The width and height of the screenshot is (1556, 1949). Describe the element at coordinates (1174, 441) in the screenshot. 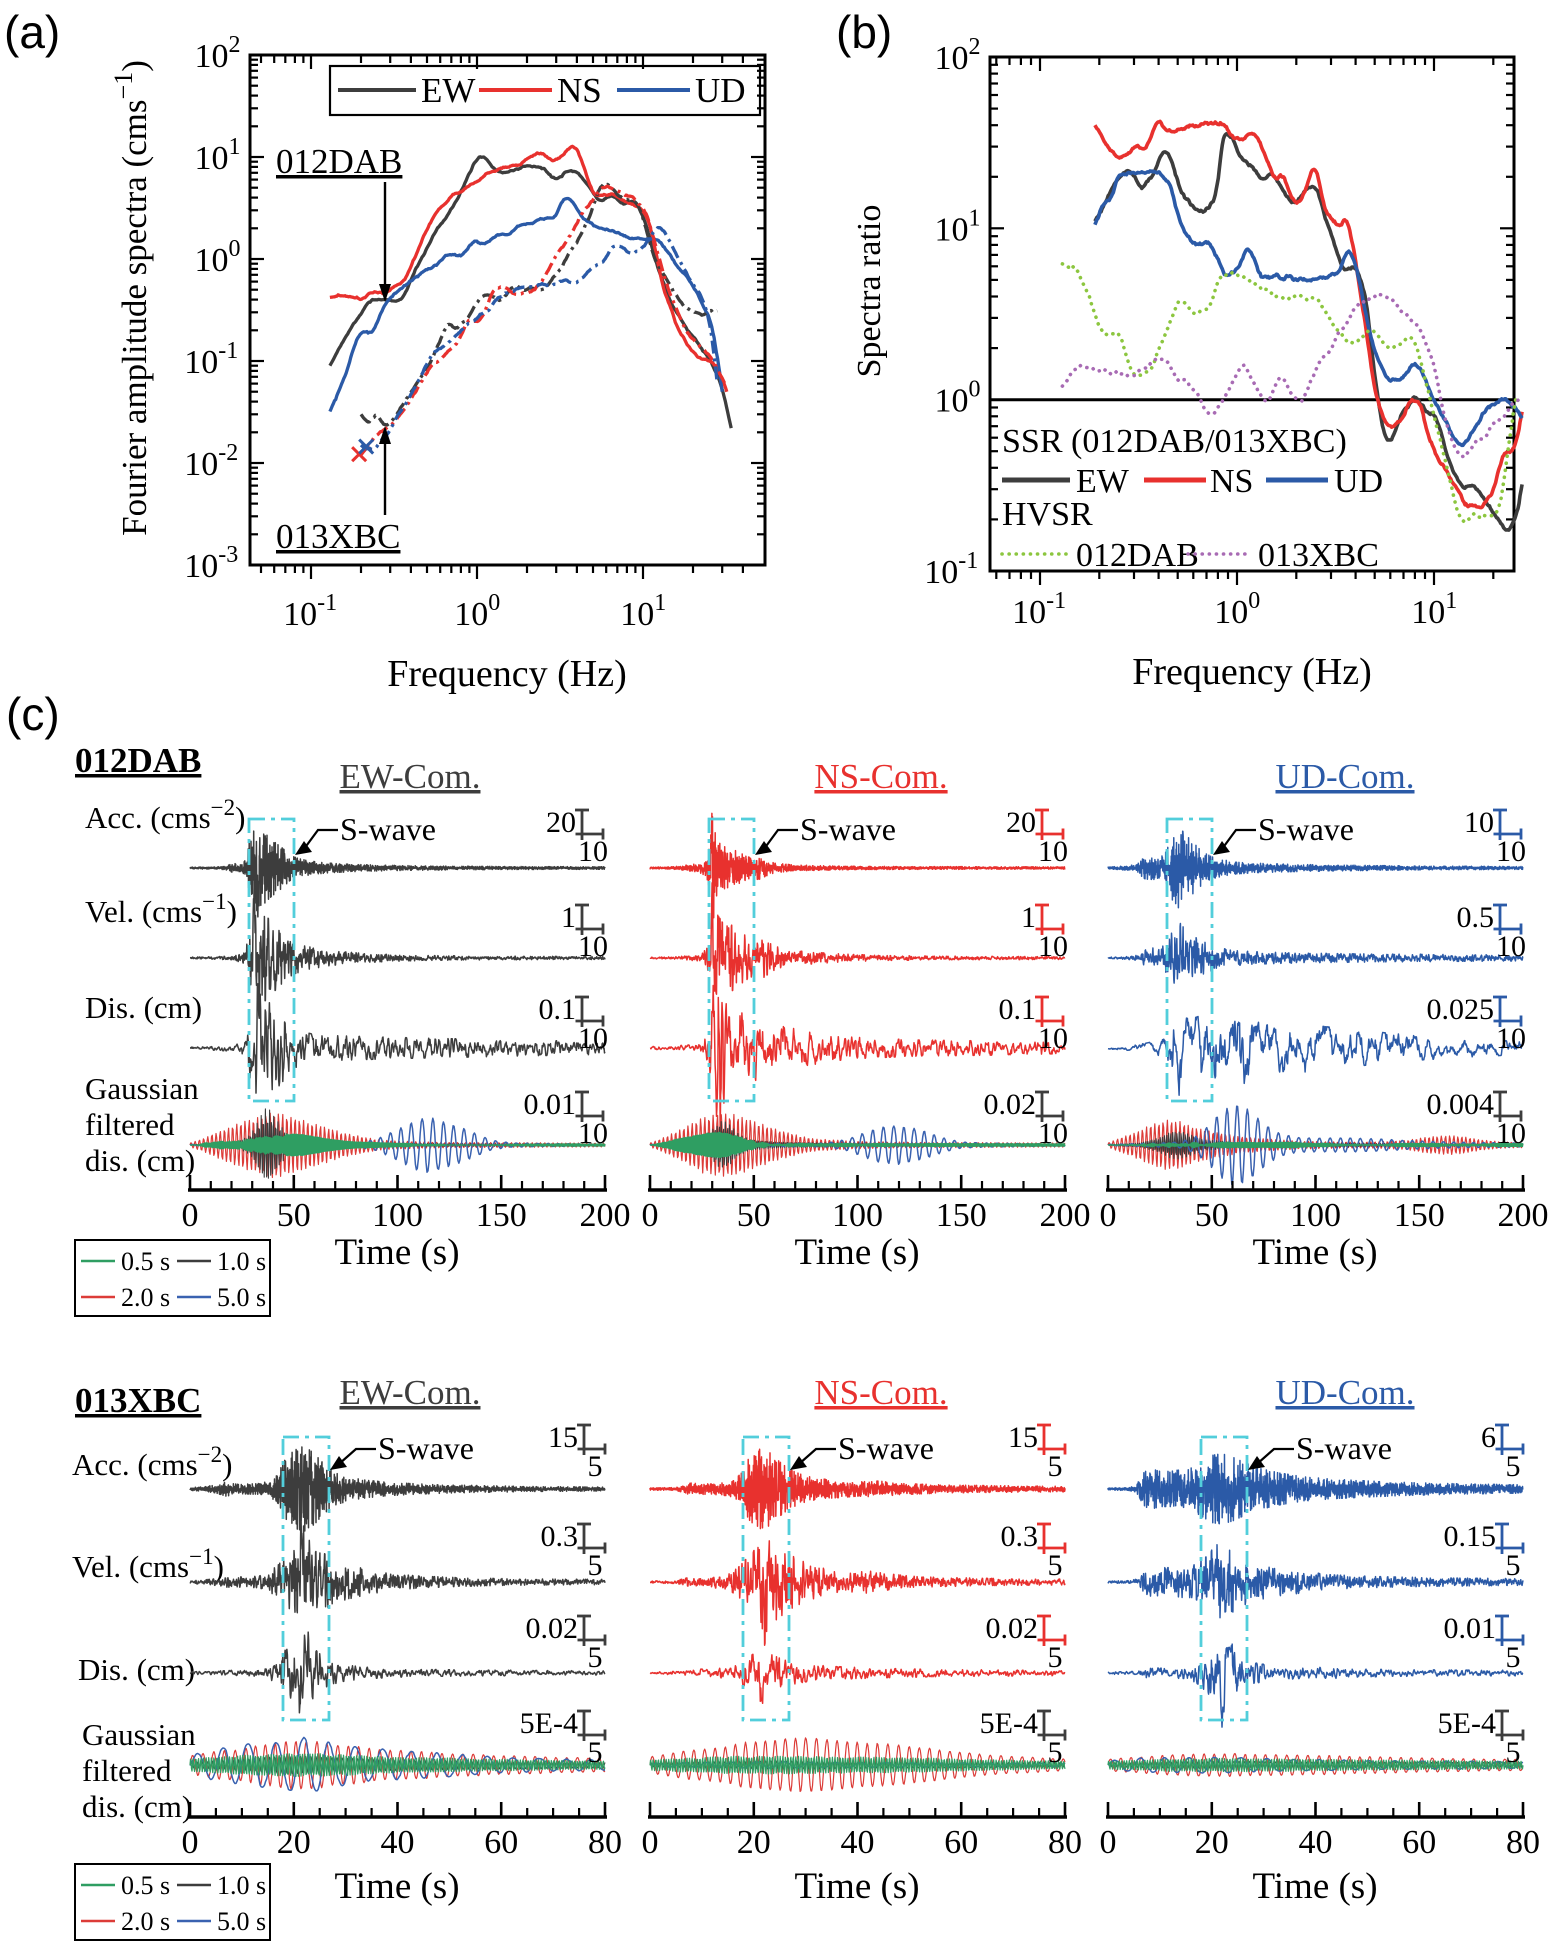

I see `svg-text: SSR (012DAB/013XBC)` at that location.